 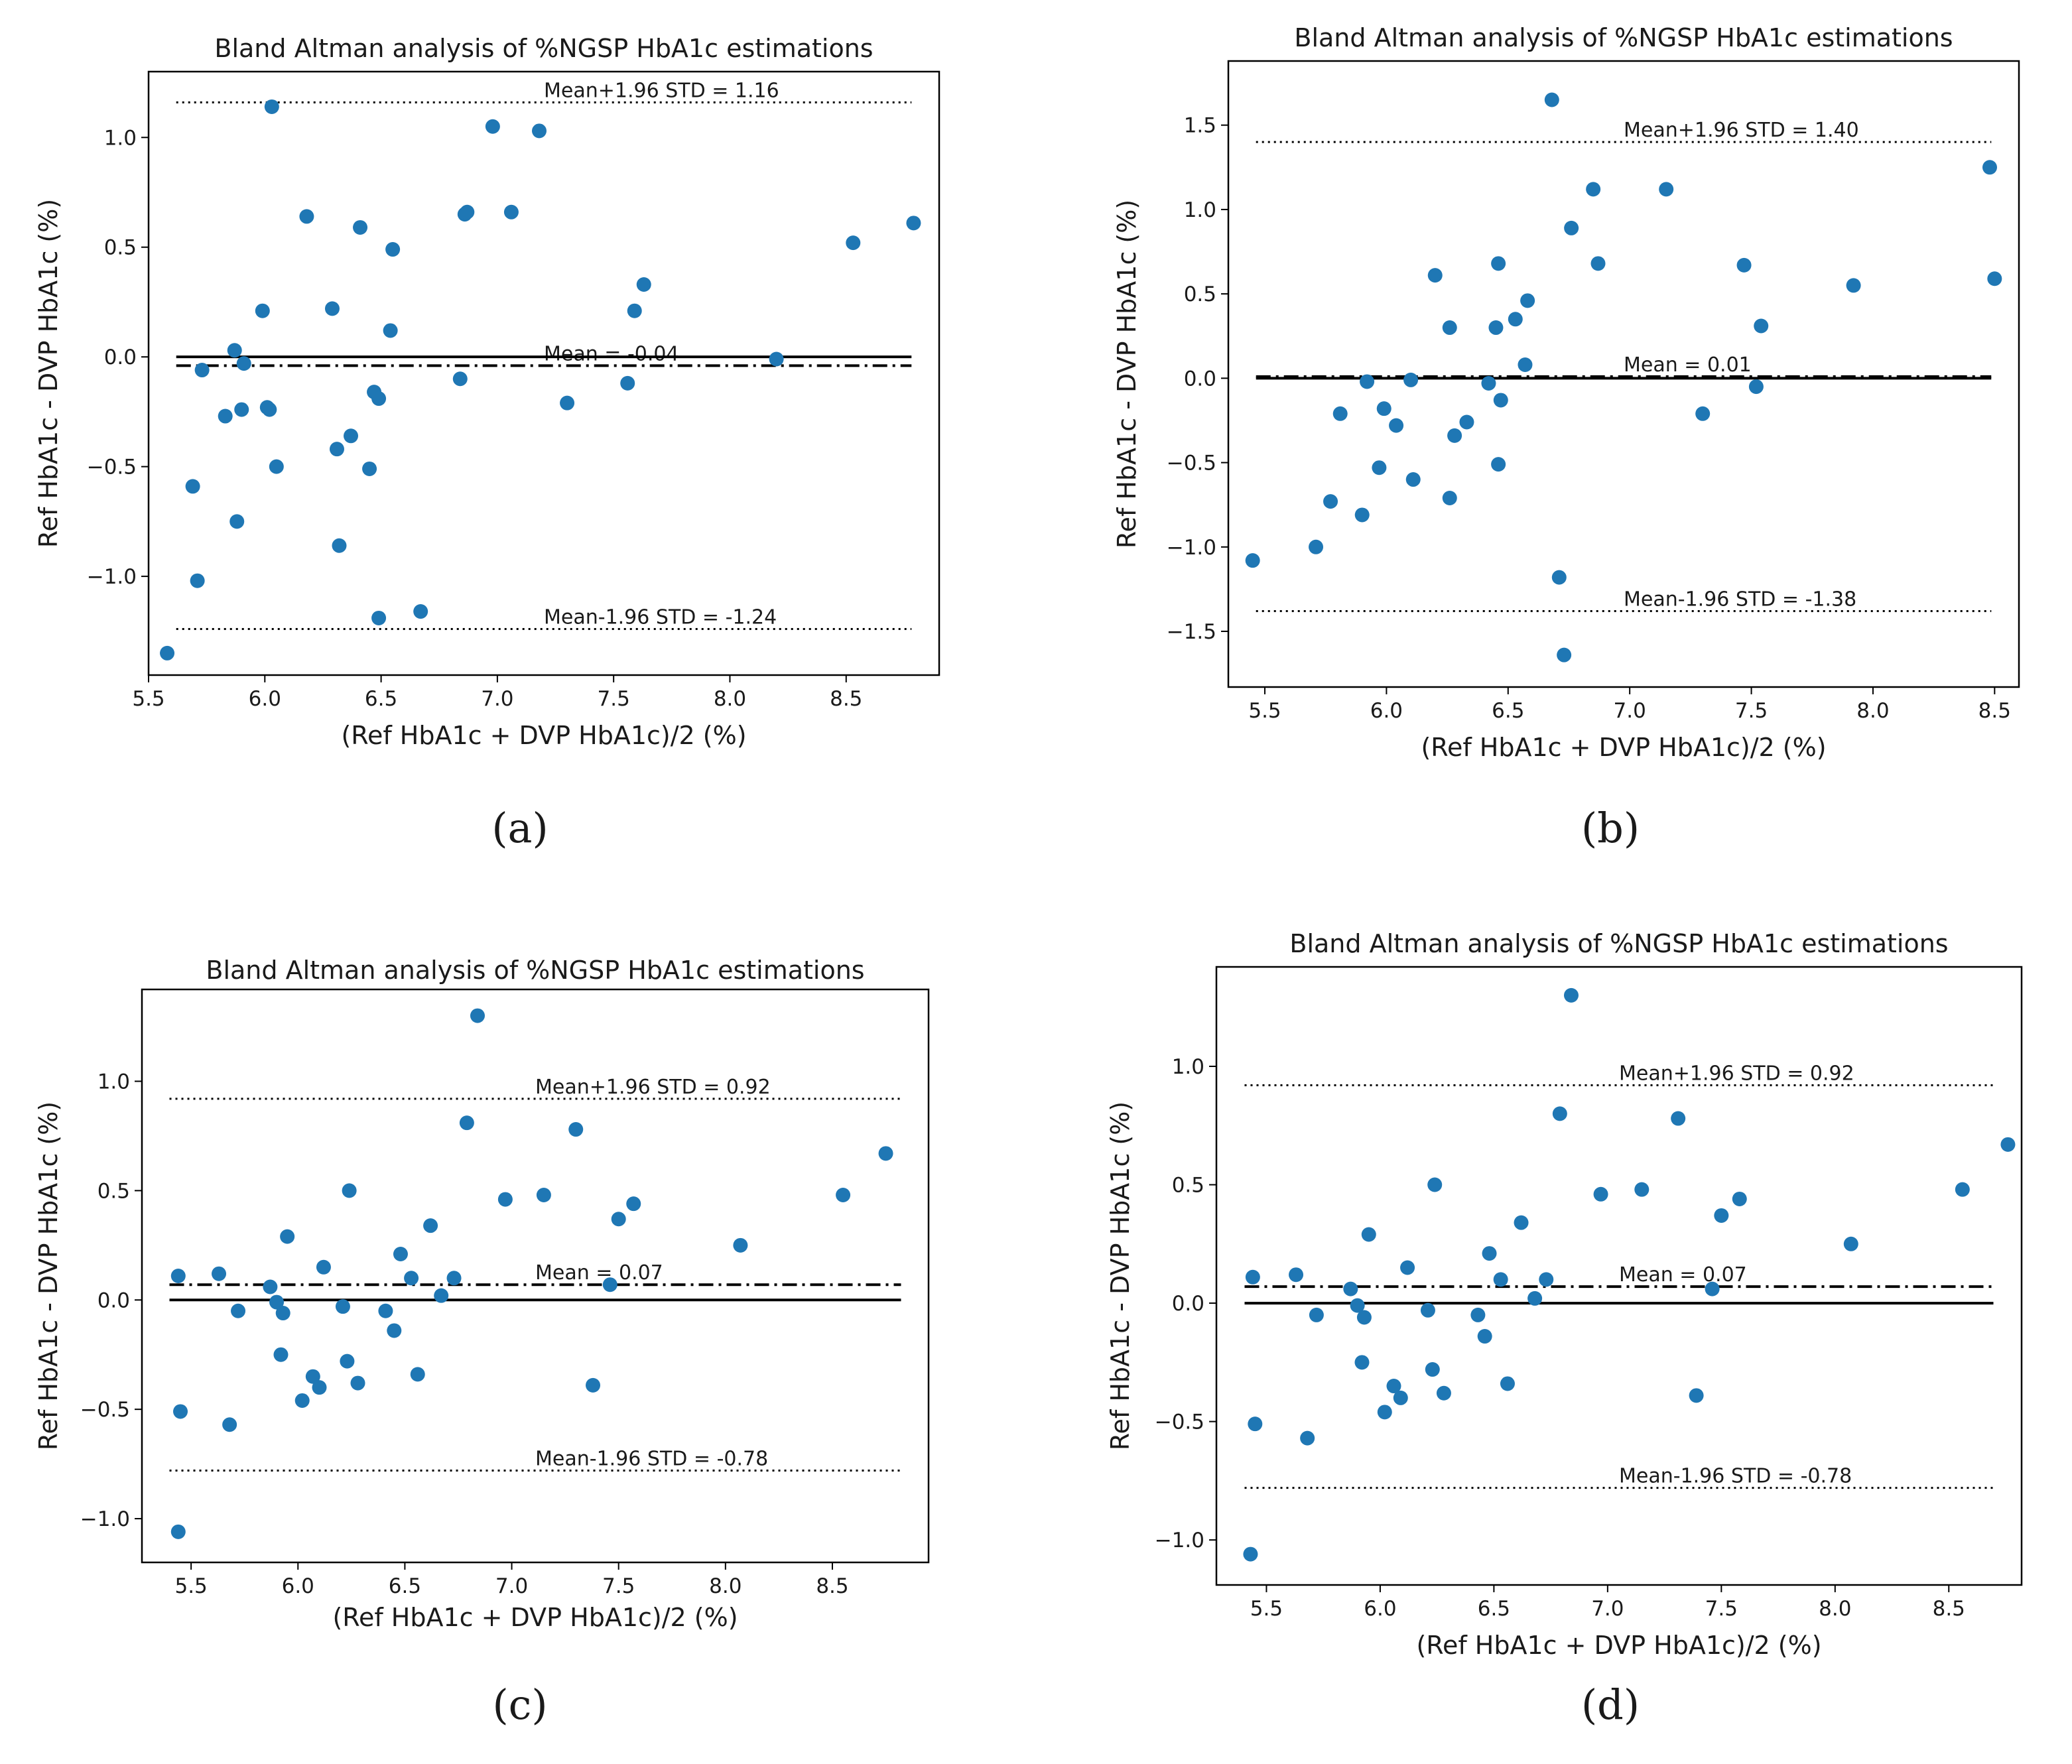 I want to click on y-tick-label: 1.0, so click(x=1188, y=1067).